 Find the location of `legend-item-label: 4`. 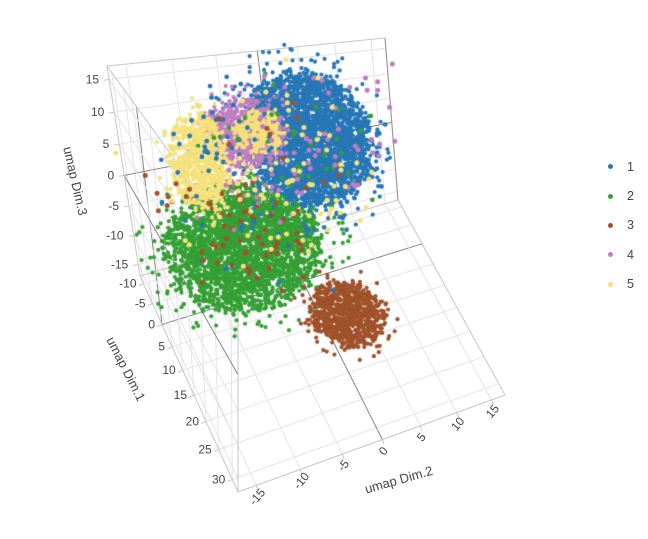

legend-item-label: 4 is located at coordinates (630, 254).